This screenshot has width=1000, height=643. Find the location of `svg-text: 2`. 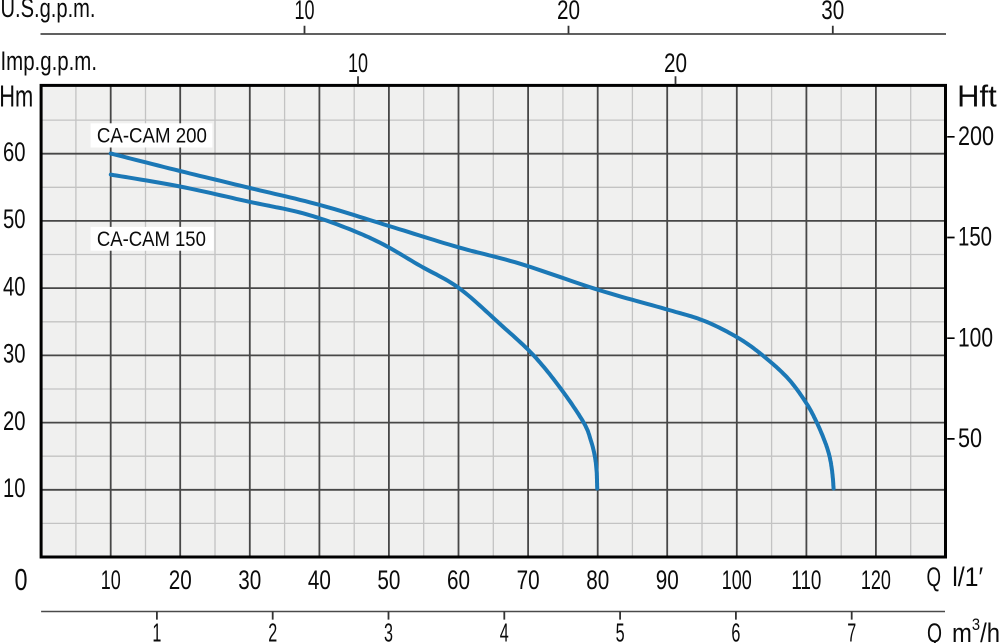

svg-text: 2 is located at coordinates (272, 630).